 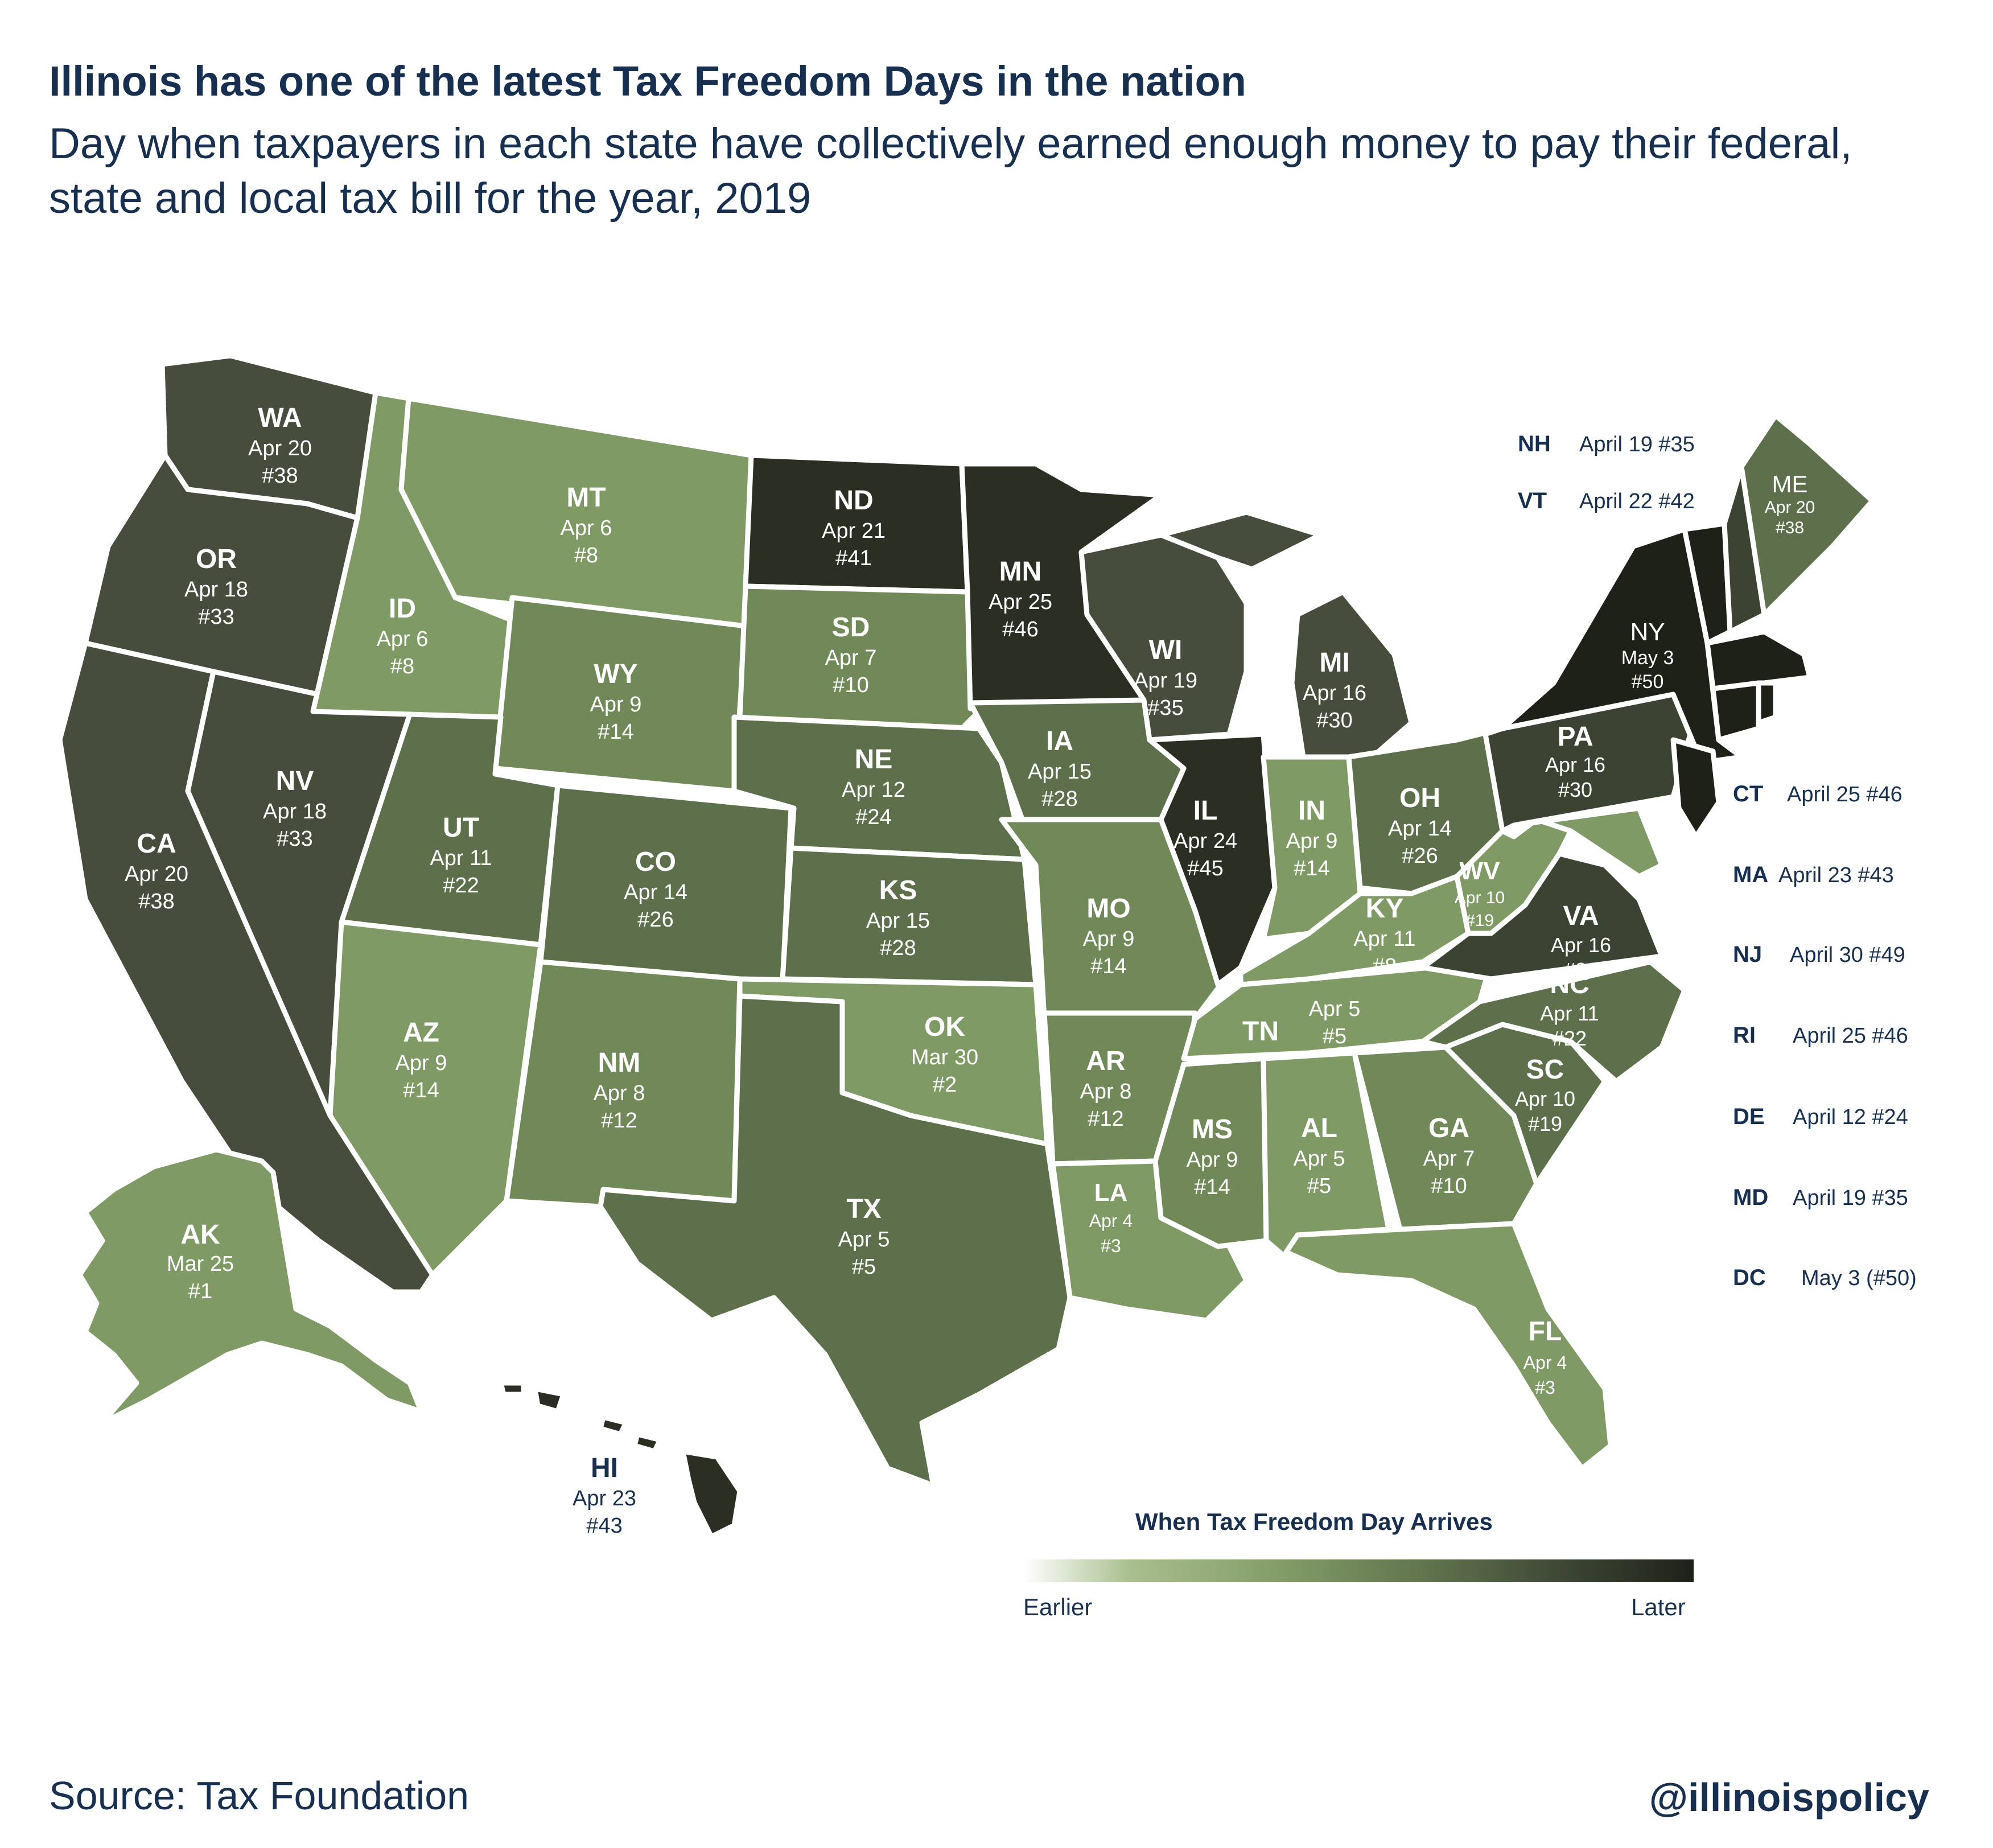 I want to click on svg-text: April 23 #43, so click(x=1836, y=875).